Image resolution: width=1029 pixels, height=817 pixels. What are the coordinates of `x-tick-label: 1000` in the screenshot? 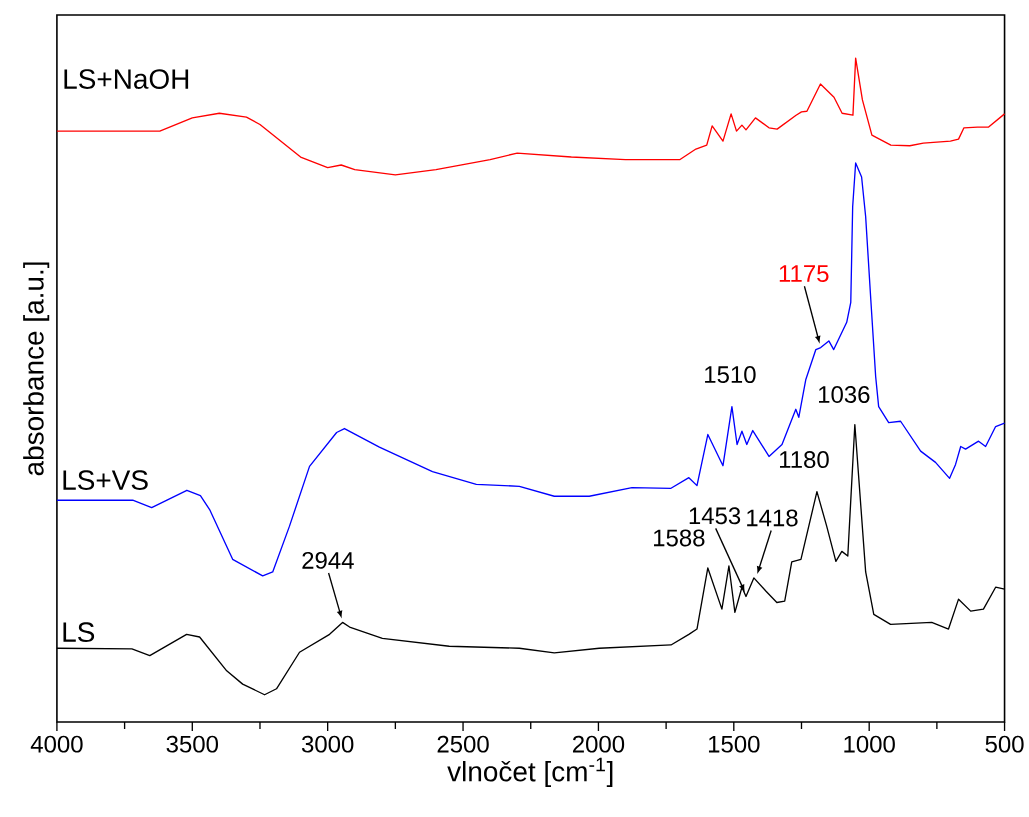 It's located at (869, 744).